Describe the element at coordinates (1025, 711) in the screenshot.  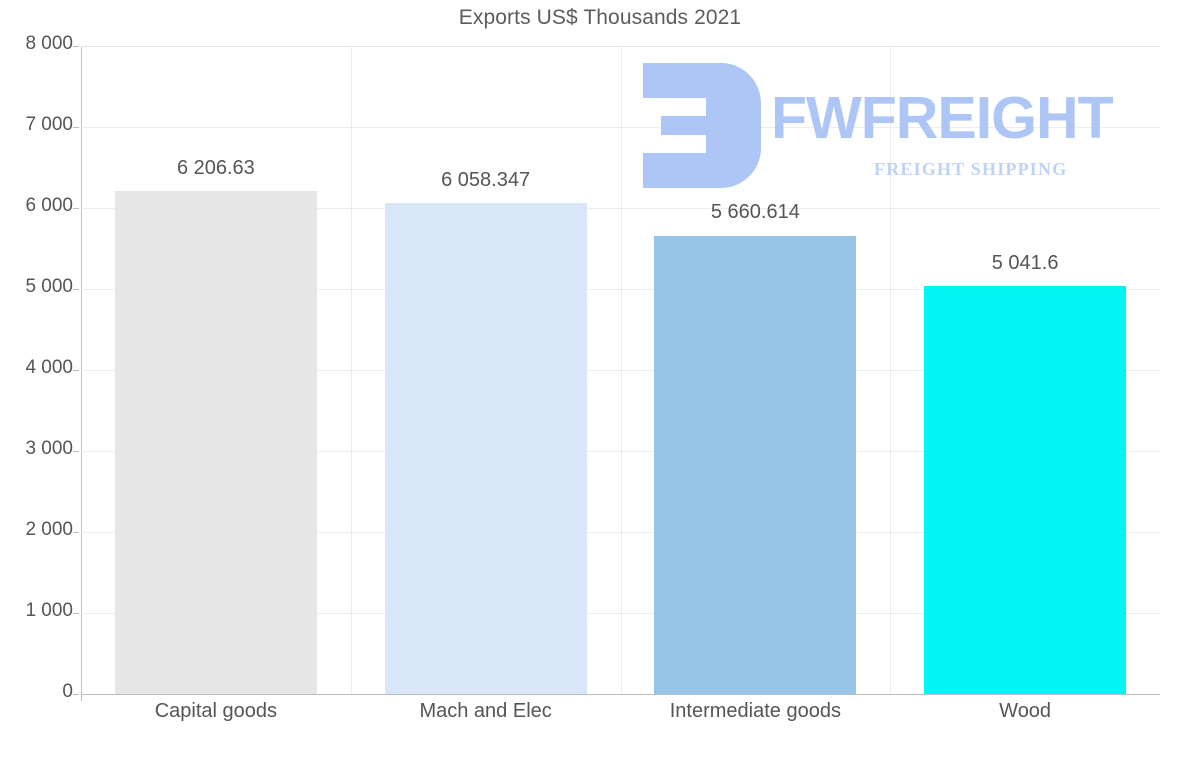
I see `x-axis-category-label: Wood` at that location.